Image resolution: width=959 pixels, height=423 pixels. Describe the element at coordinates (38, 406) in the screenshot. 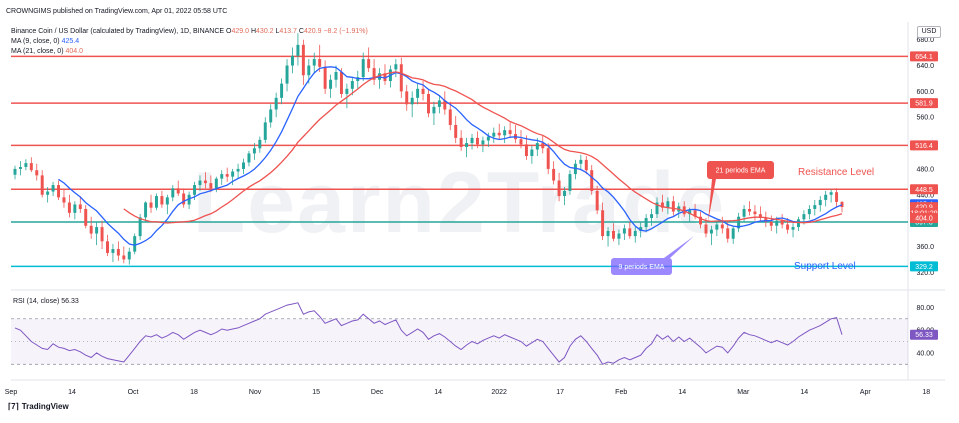

I see `tradingview-logo: ⌈7⌉ TradingView` at that location.